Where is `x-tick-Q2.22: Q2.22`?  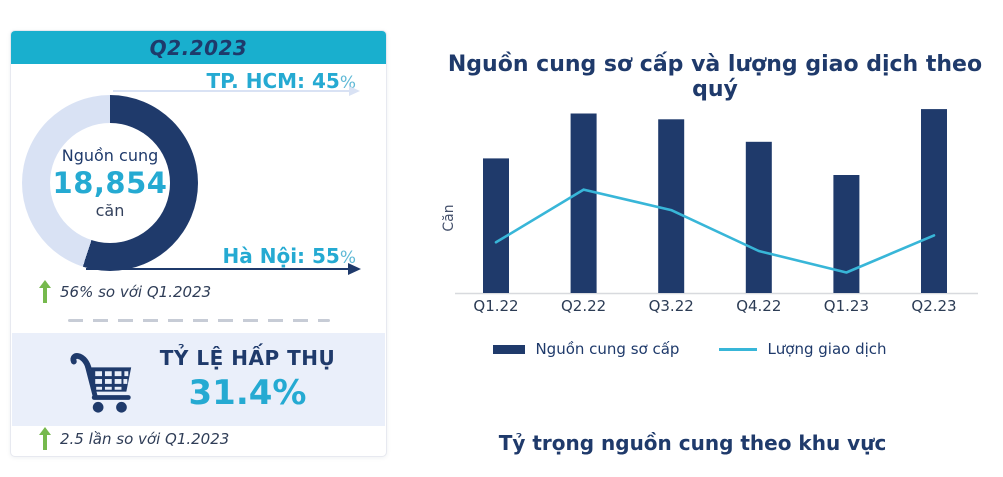
x-tick-Q2.22: Q2.22 is located at coordinates (583, 306).